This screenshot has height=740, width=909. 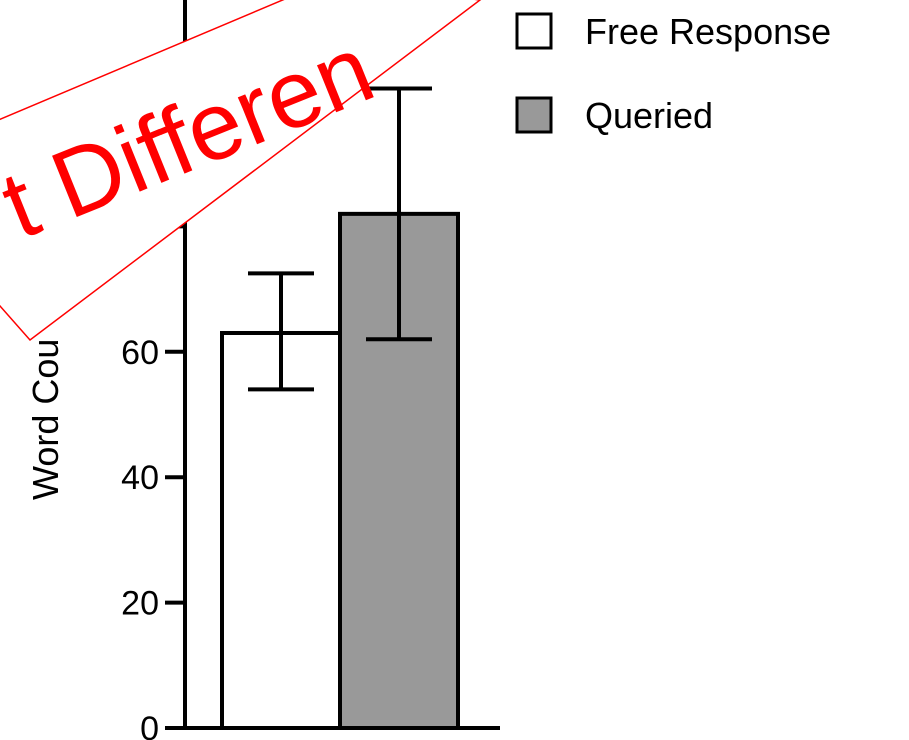 I want to click on y-axis-label: Word Cou, so click(x=45, y=419).